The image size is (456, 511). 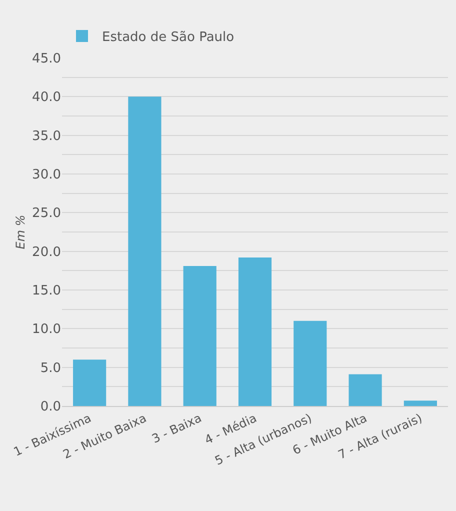 What do you see at coordinates (46, 98) in the screenshot?
I see `y-tick-label: 40.0` at bounding box center [46, 98].